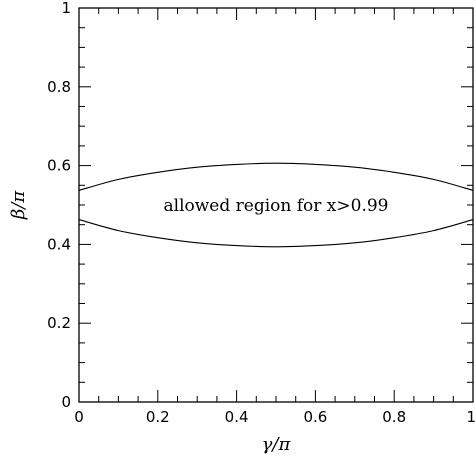 This screenshot has width=476, height=460. I want to click on curve-lower, so click(276, 233).